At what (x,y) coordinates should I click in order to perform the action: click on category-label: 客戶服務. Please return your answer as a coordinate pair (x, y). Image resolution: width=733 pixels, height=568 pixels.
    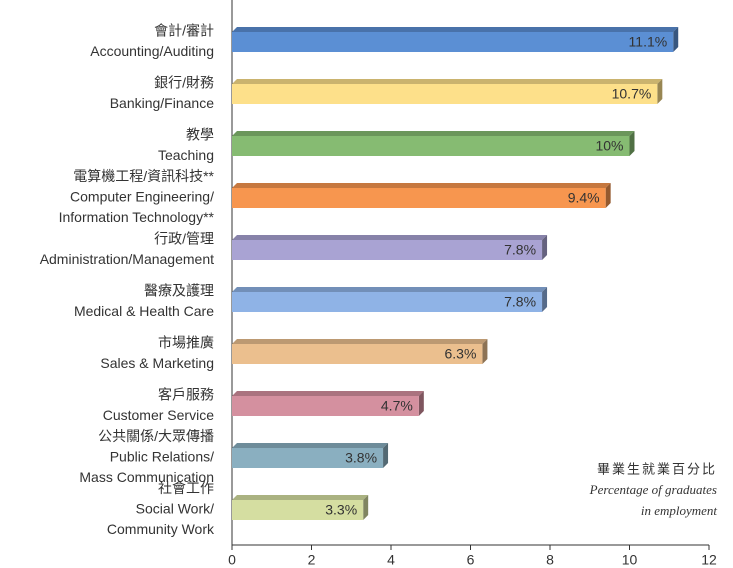
    Looking at the image, I should click on (186, 394).